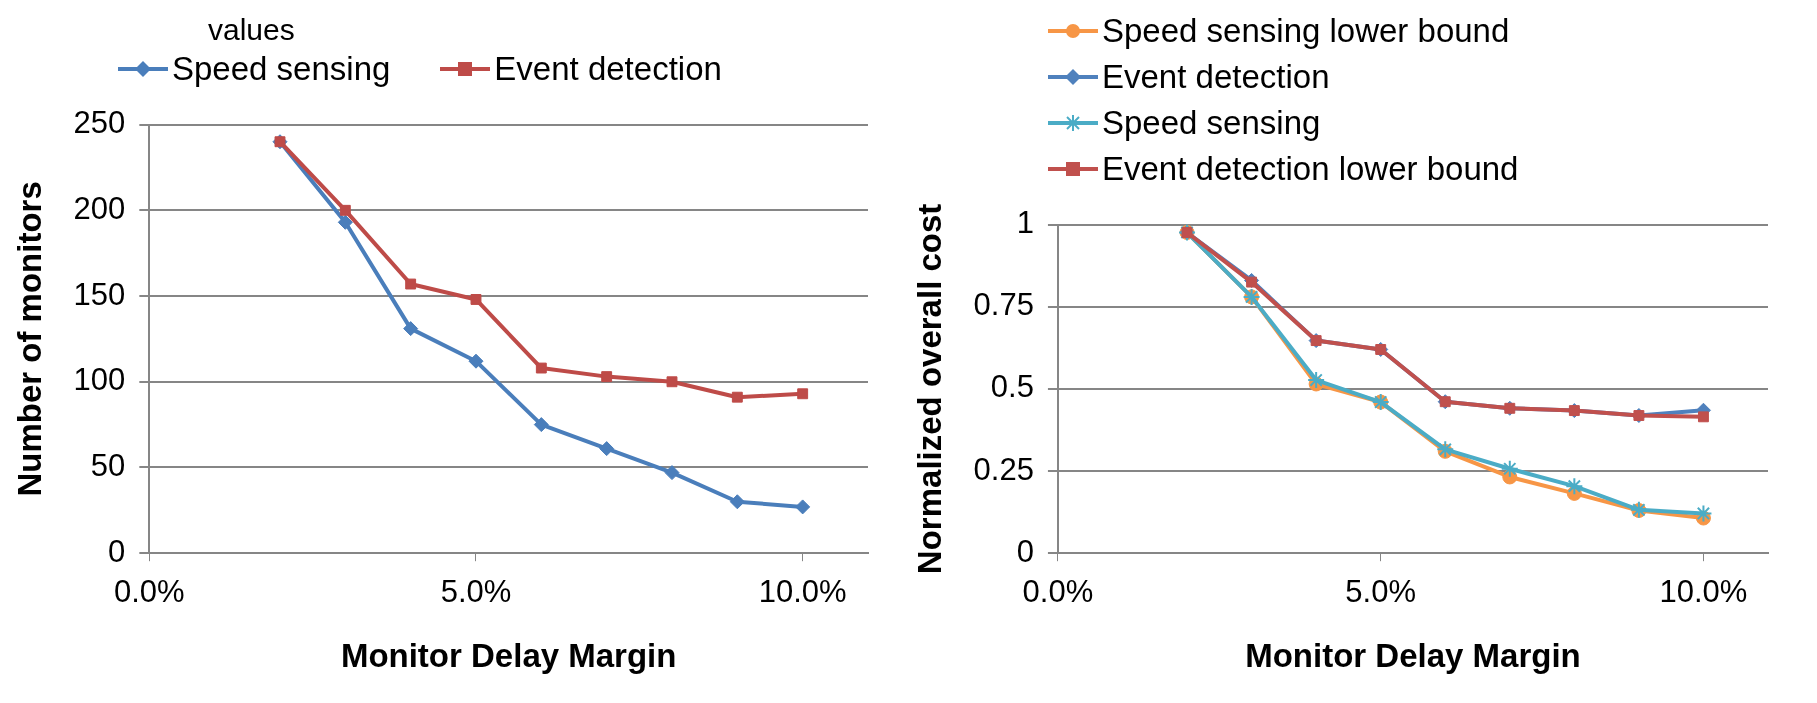 This screenshot has width=1817, height=703. I want to click on y-tick-label: 150, so click(99, 294).